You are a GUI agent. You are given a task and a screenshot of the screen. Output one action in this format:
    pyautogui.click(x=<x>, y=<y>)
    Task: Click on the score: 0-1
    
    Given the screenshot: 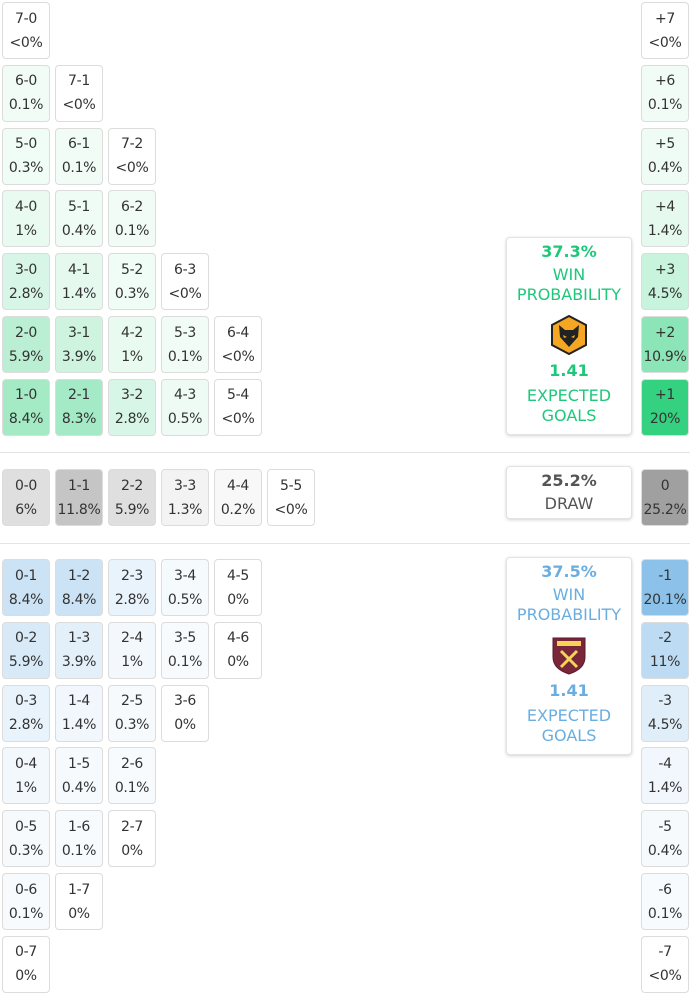 What is the action you would take?
    pyautogui.click(x=26, y=575)
    